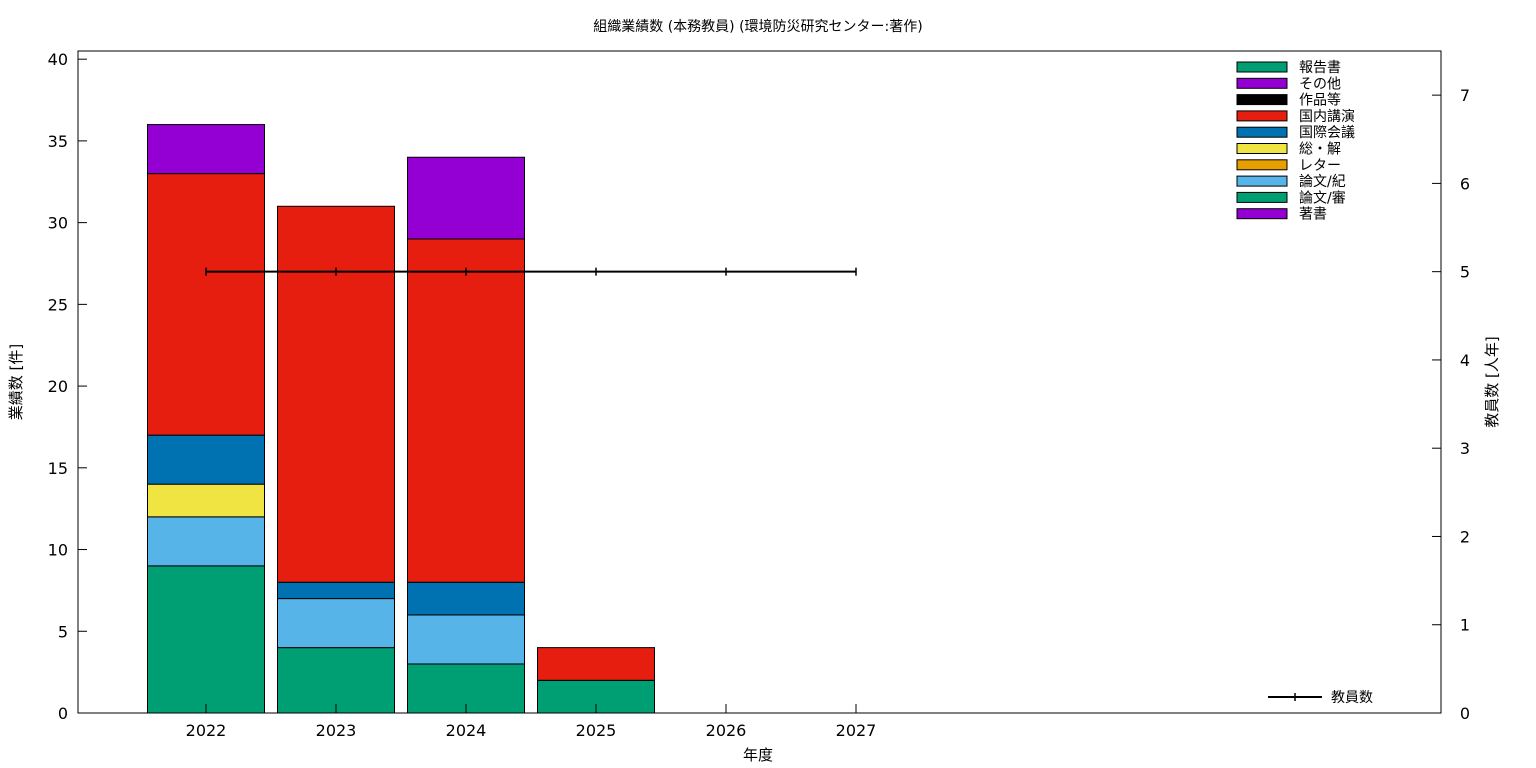 This screenshot has width=1536, height=768. What do you see at coordinates (1320, 84) in the screenshot?
I see `legend-label: その他` at bounding box center [1320, 84].